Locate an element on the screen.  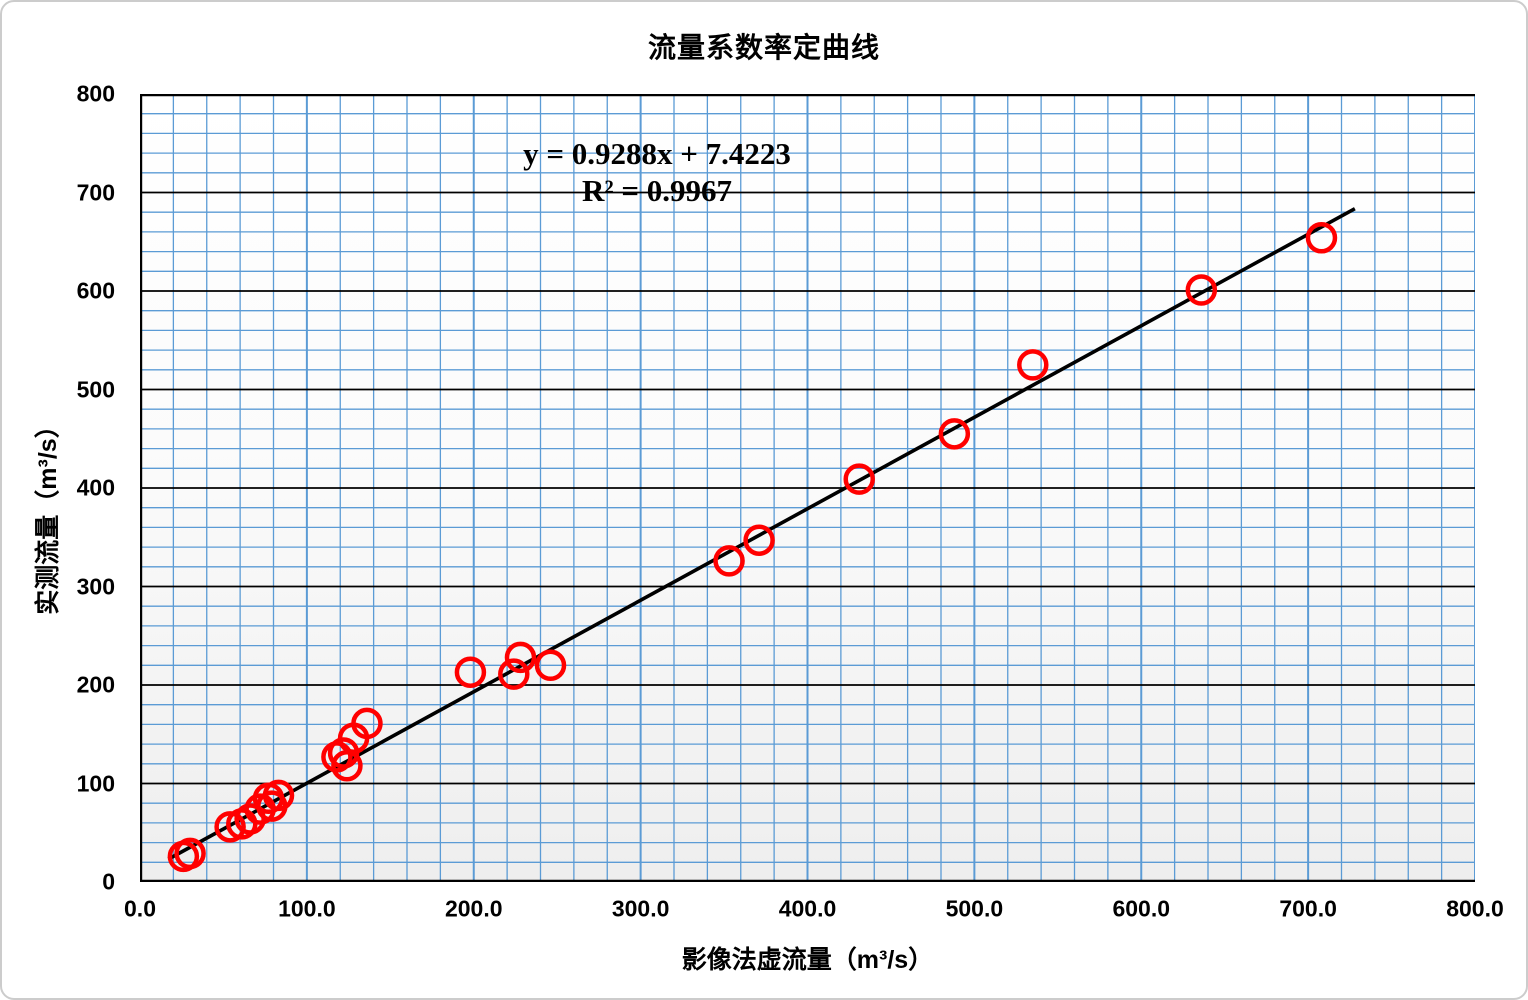
x-tick-label: 100.0 is located at coordinates (307, 908).